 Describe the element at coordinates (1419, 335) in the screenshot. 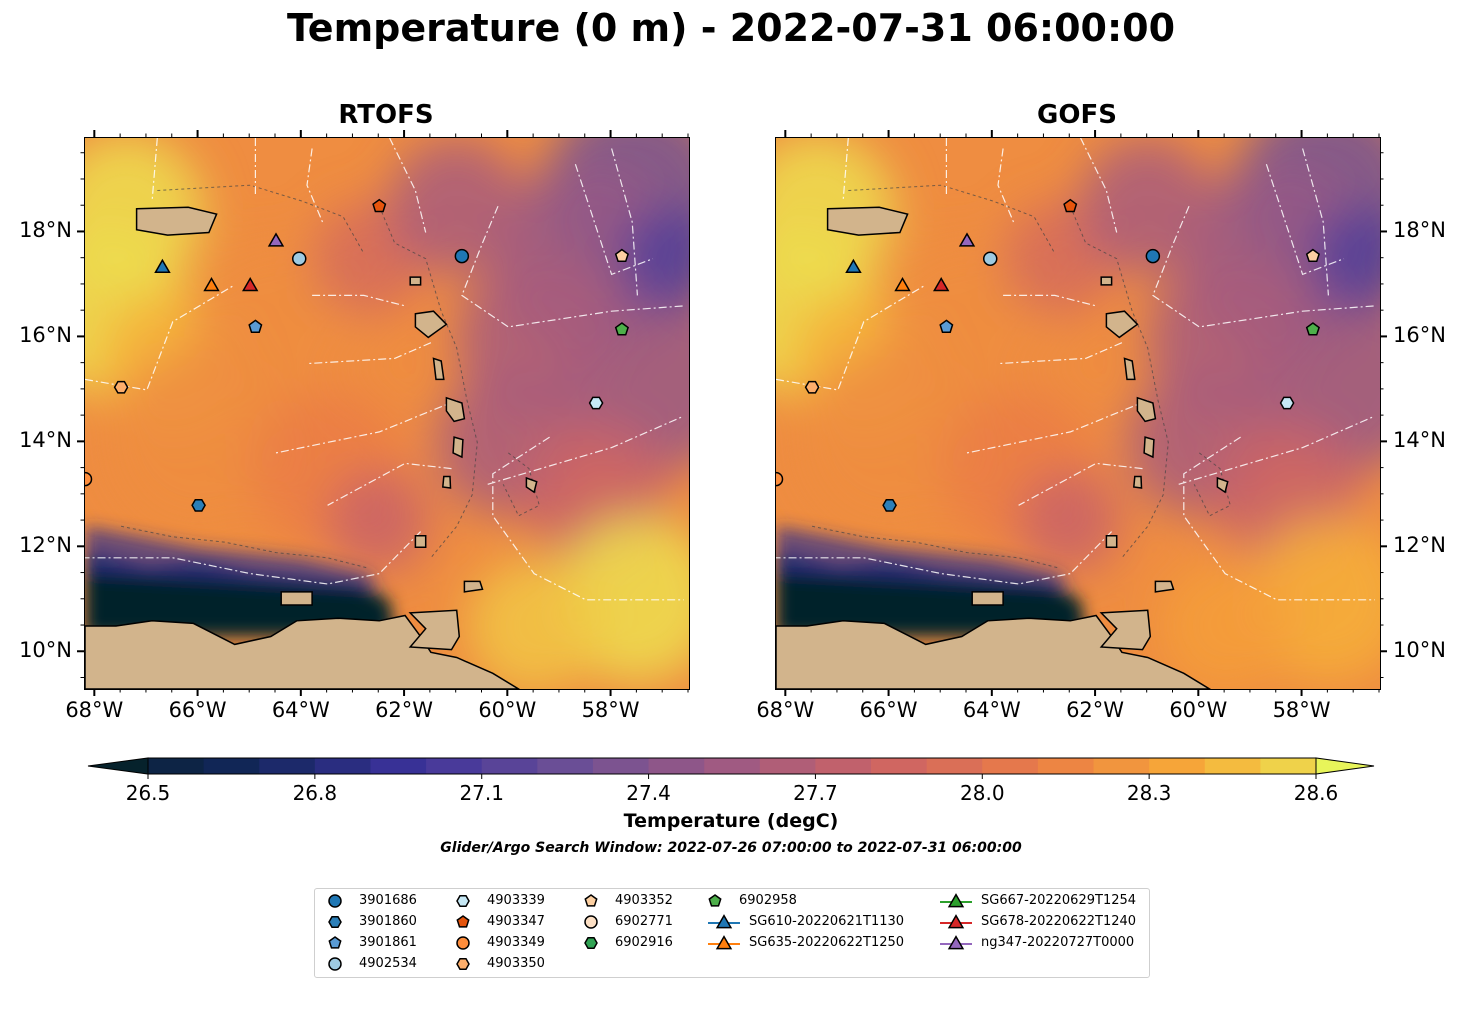

I see `lat-tick-label-1-3: 16°N` at that location.